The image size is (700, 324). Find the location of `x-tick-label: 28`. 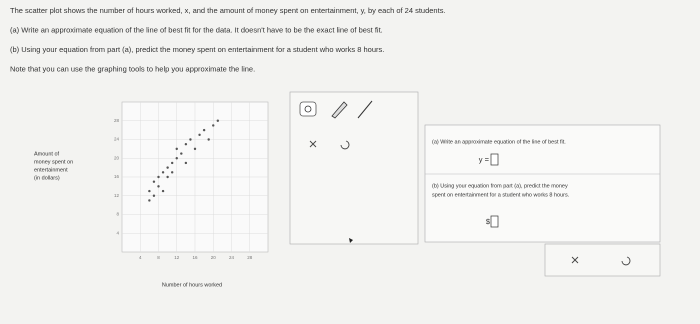

x-tick-label: 28 is located at coordinates (250, 257).